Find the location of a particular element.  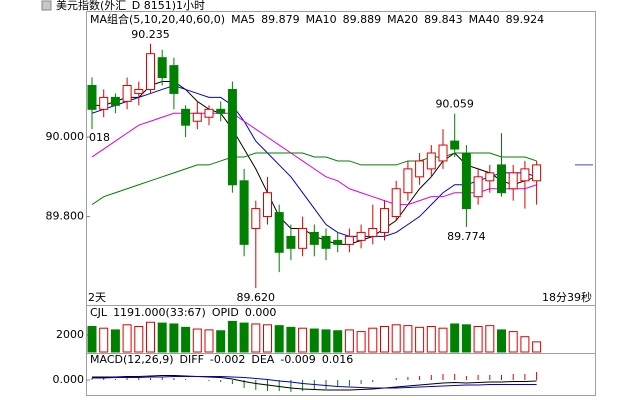

legend-text: MA组合(5,10,20,40,60,0) is located at coordinates (157, 19).